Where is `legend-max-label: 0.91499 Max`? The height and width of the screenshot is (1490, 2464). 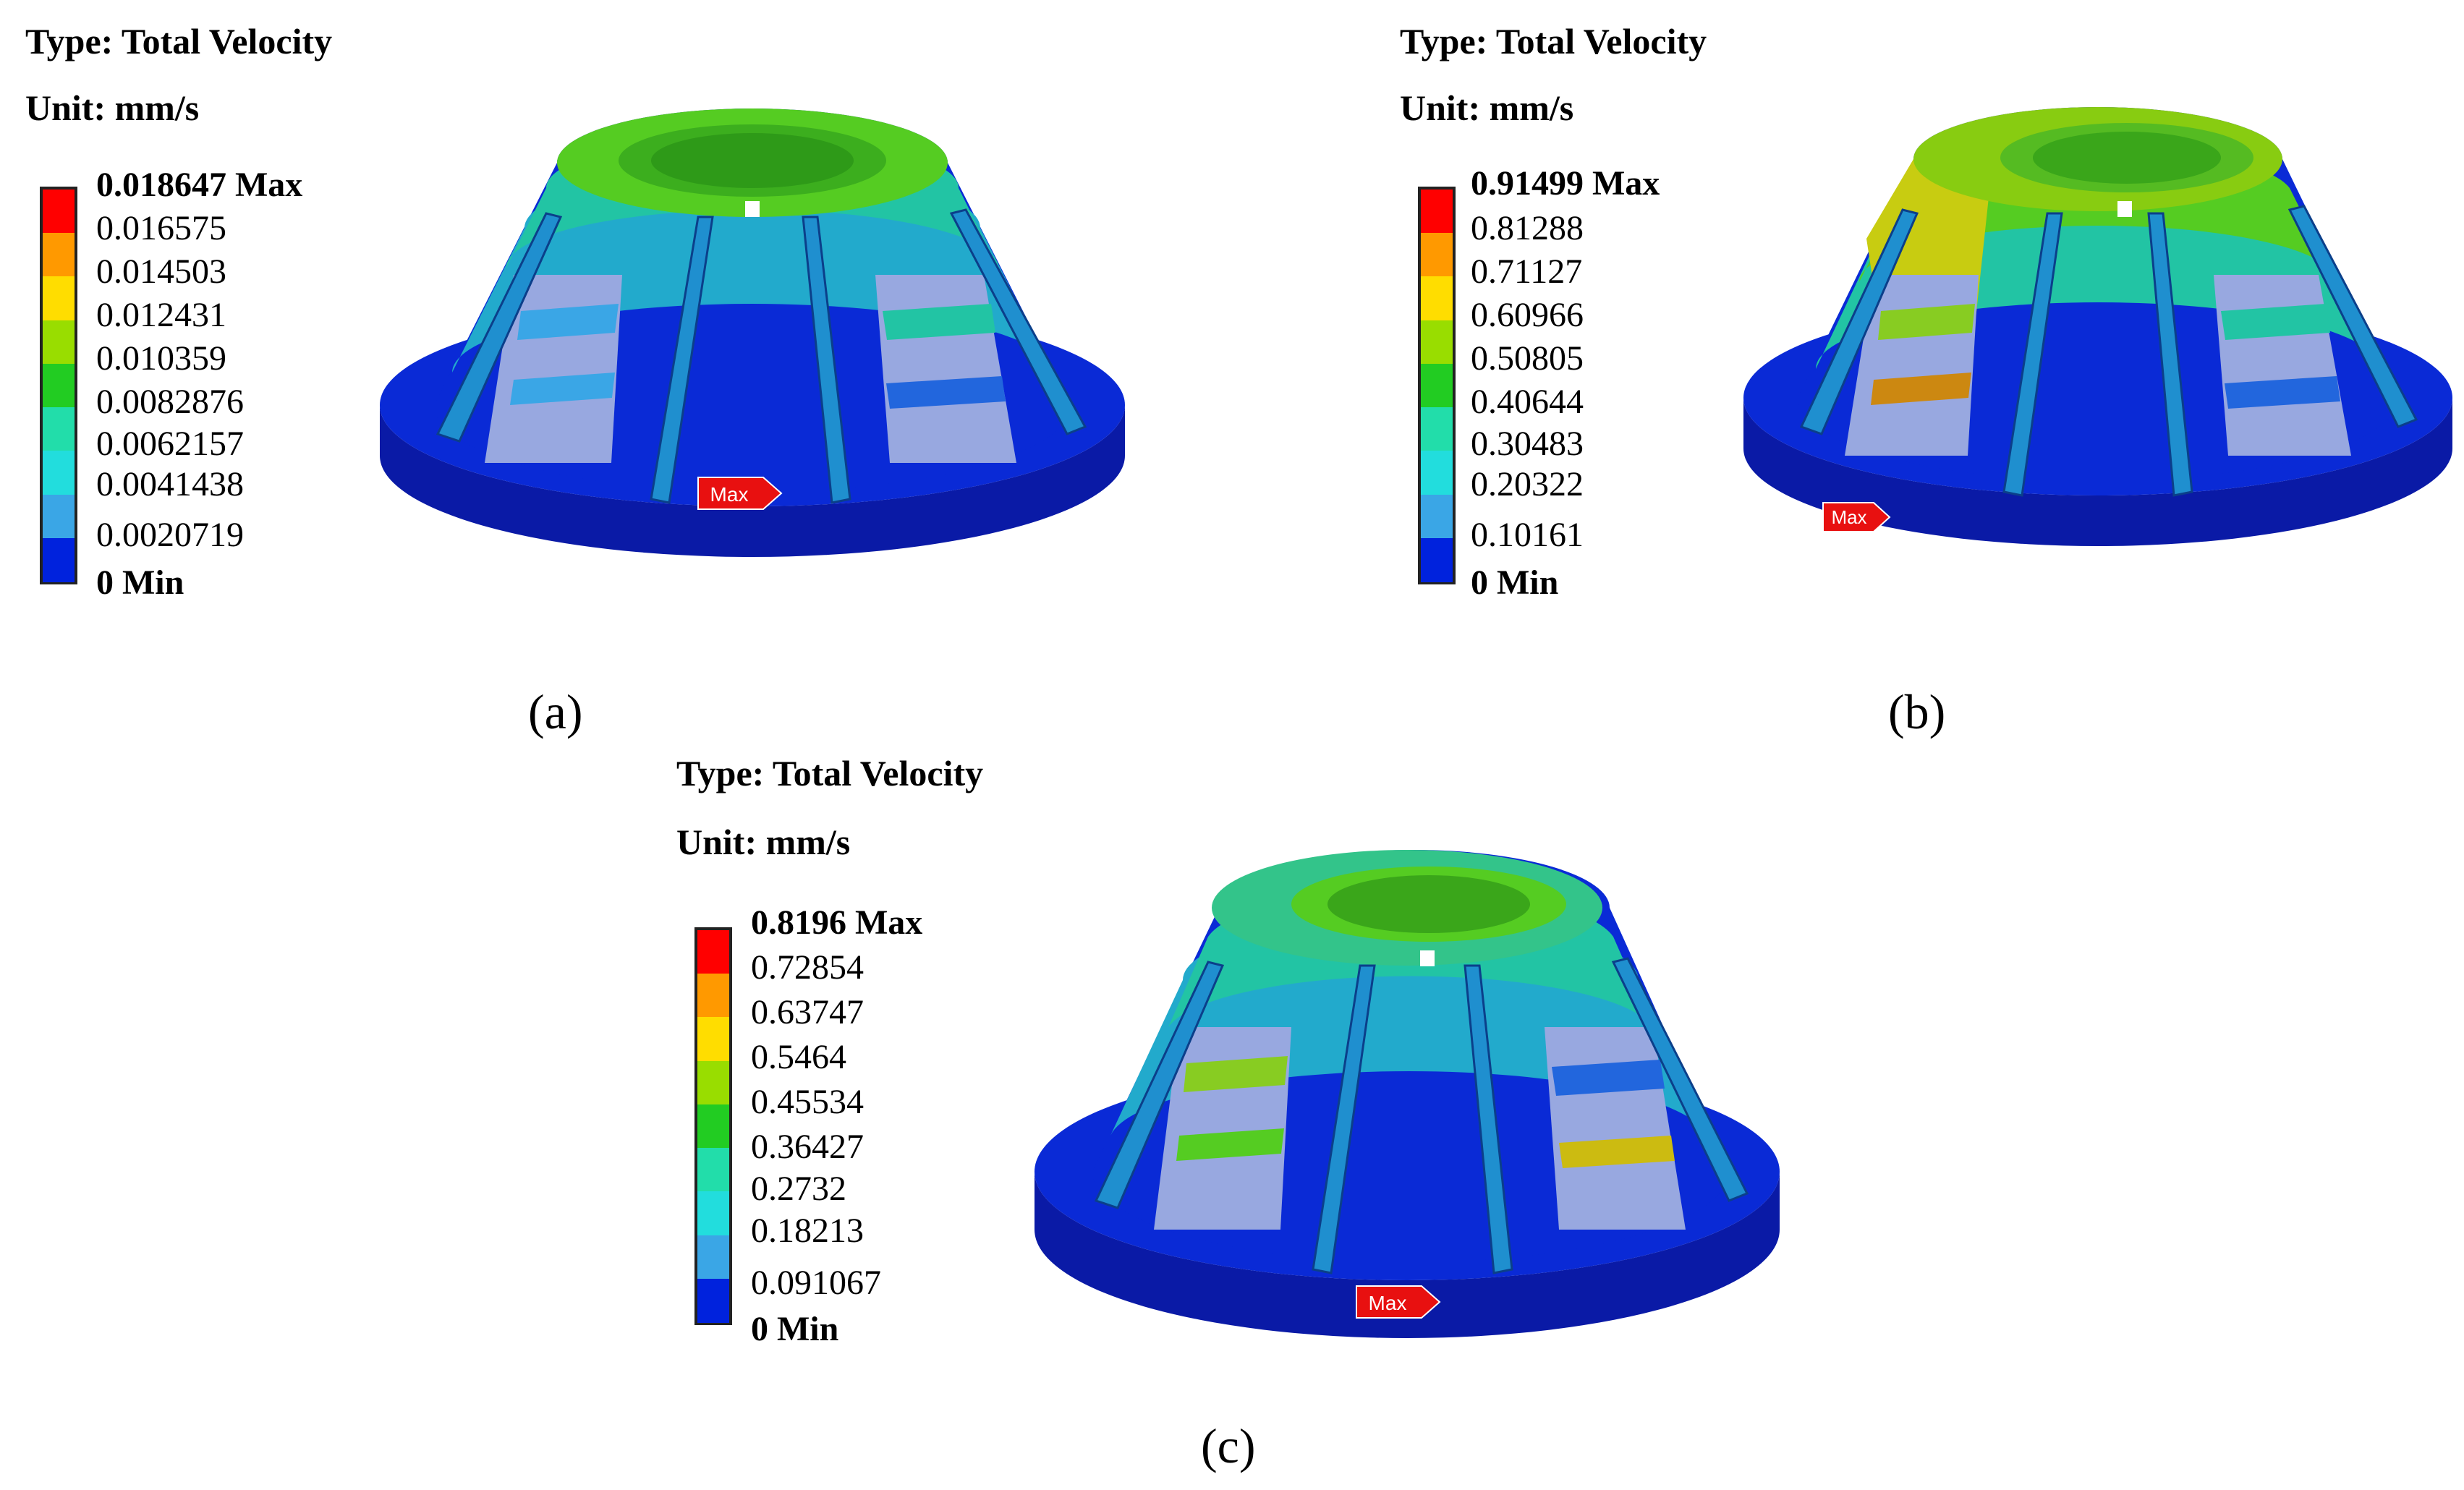 legend-max-label: 0.91499 Max is located at coordinates (1565, 183).